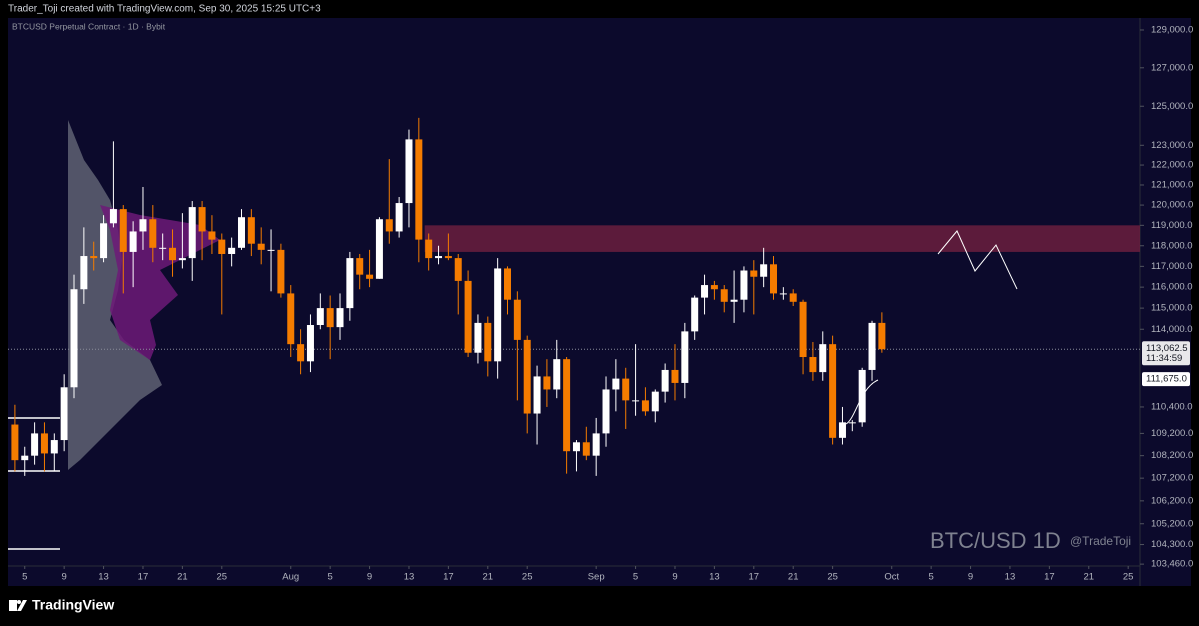 Image resolution: width=1199 pixels, height=626 pixels. What do you see at coordinates (1172, 184) in the screenshot?
I see `y-tick-label: 121,000.0` at bounding box center [1172, 184].